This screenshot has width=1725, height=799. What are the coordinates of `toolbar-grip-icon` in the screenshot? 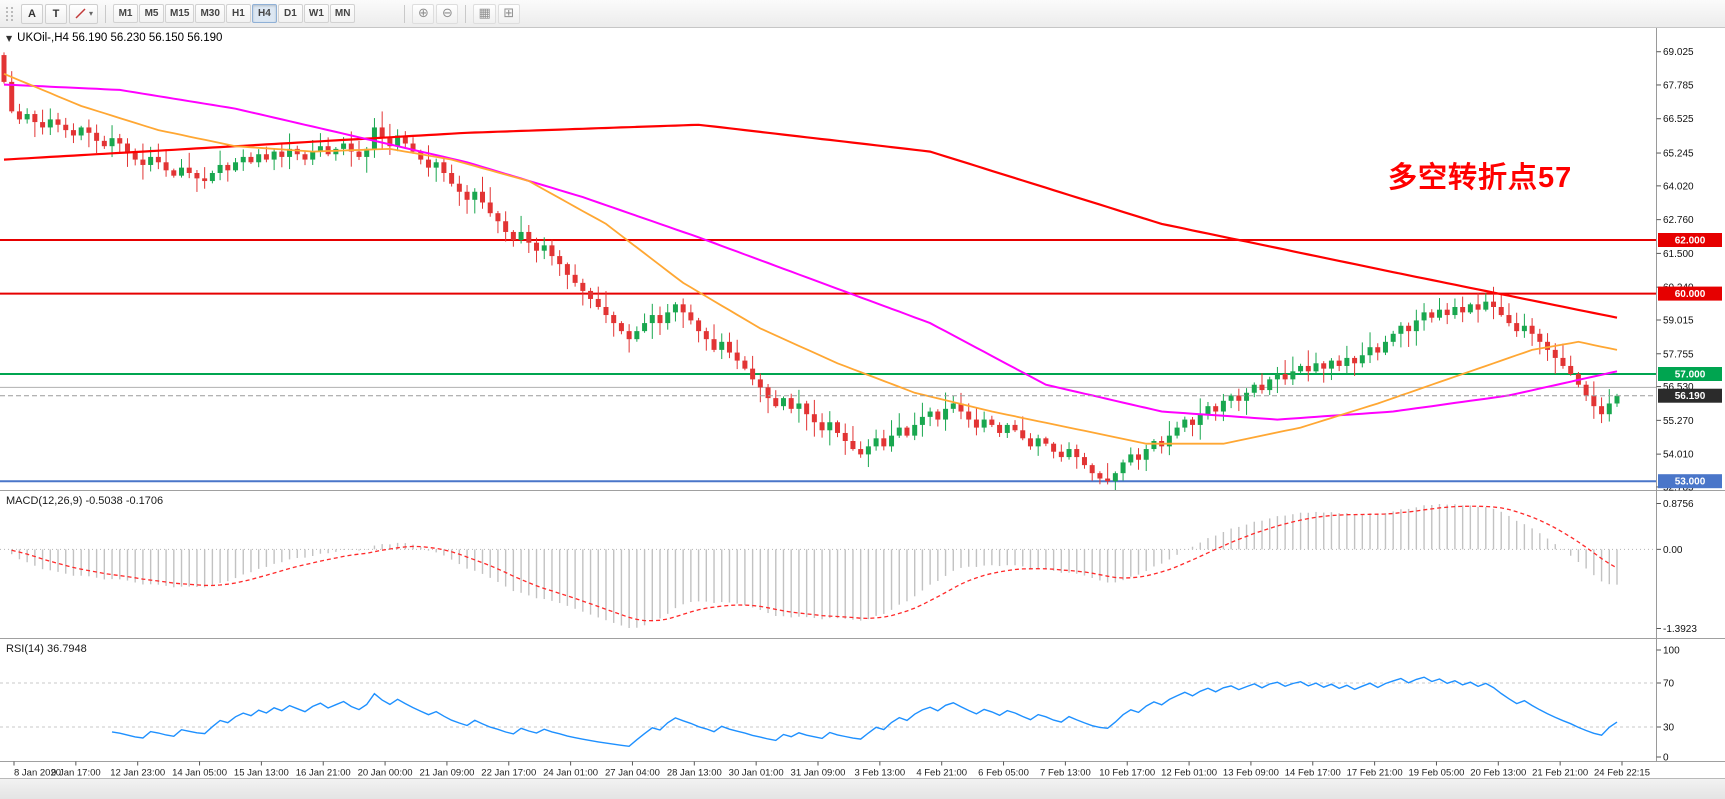 It's located at (9, 14).